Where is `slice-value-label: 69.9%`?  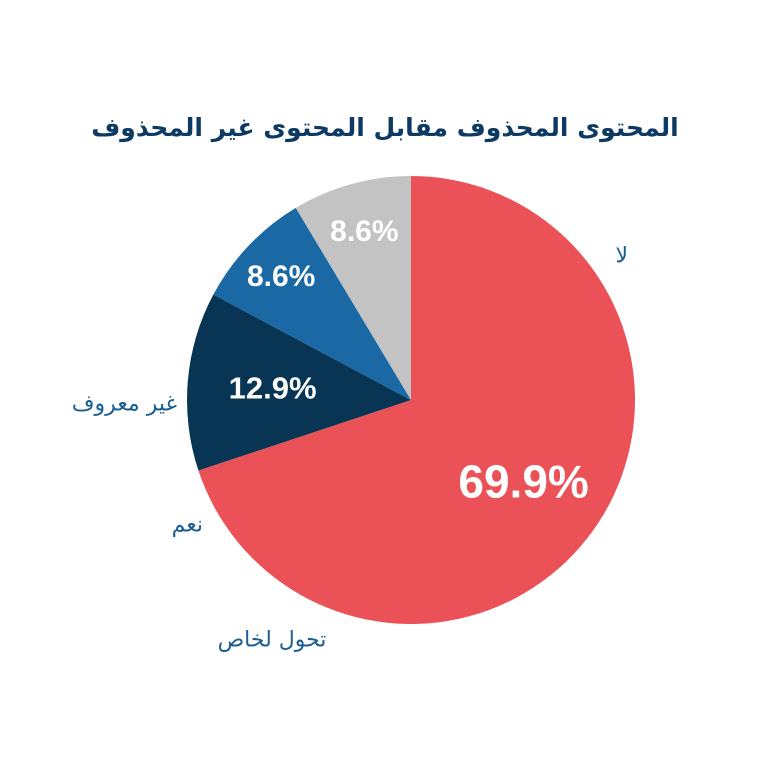
slice-value-label: 69.9% is located at coordinates (523, 481).